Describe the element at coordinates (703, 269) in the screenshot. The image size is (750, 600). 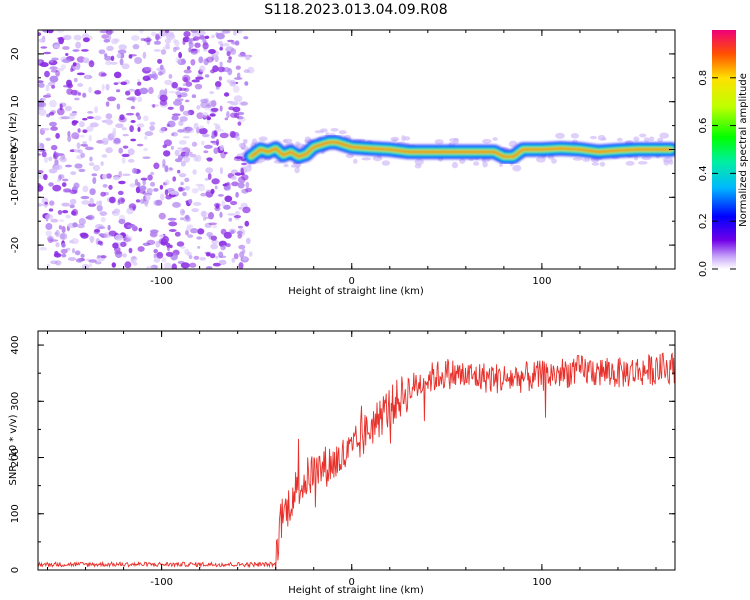
I see `colorbar-tick-label: 0.0` at that location.